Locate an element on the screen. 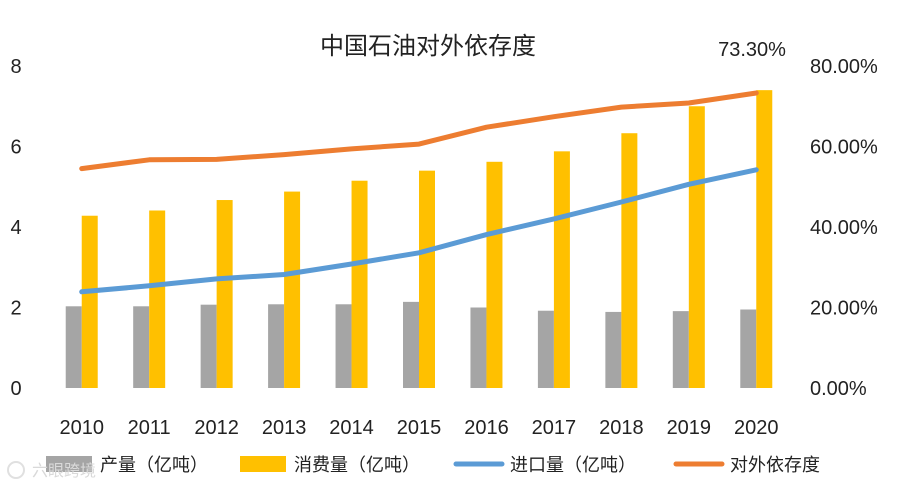  y-left-tick-label: 6 is located at coordinates (15, 148).